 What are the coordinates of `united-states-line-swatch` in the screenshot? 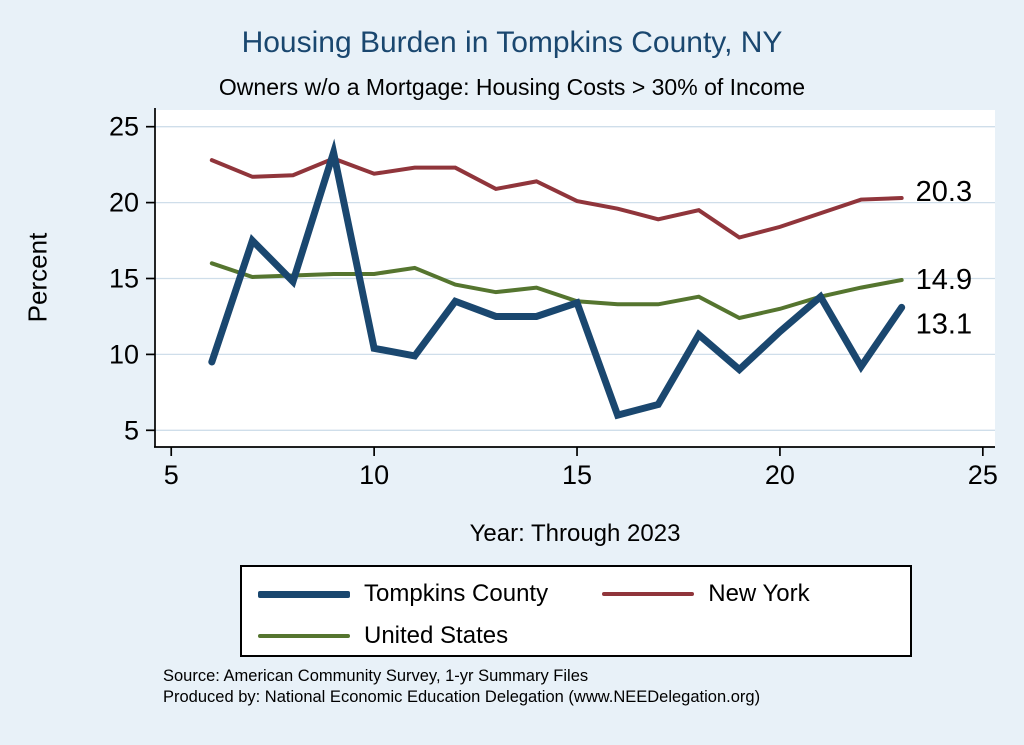 It's located at (304, 636).